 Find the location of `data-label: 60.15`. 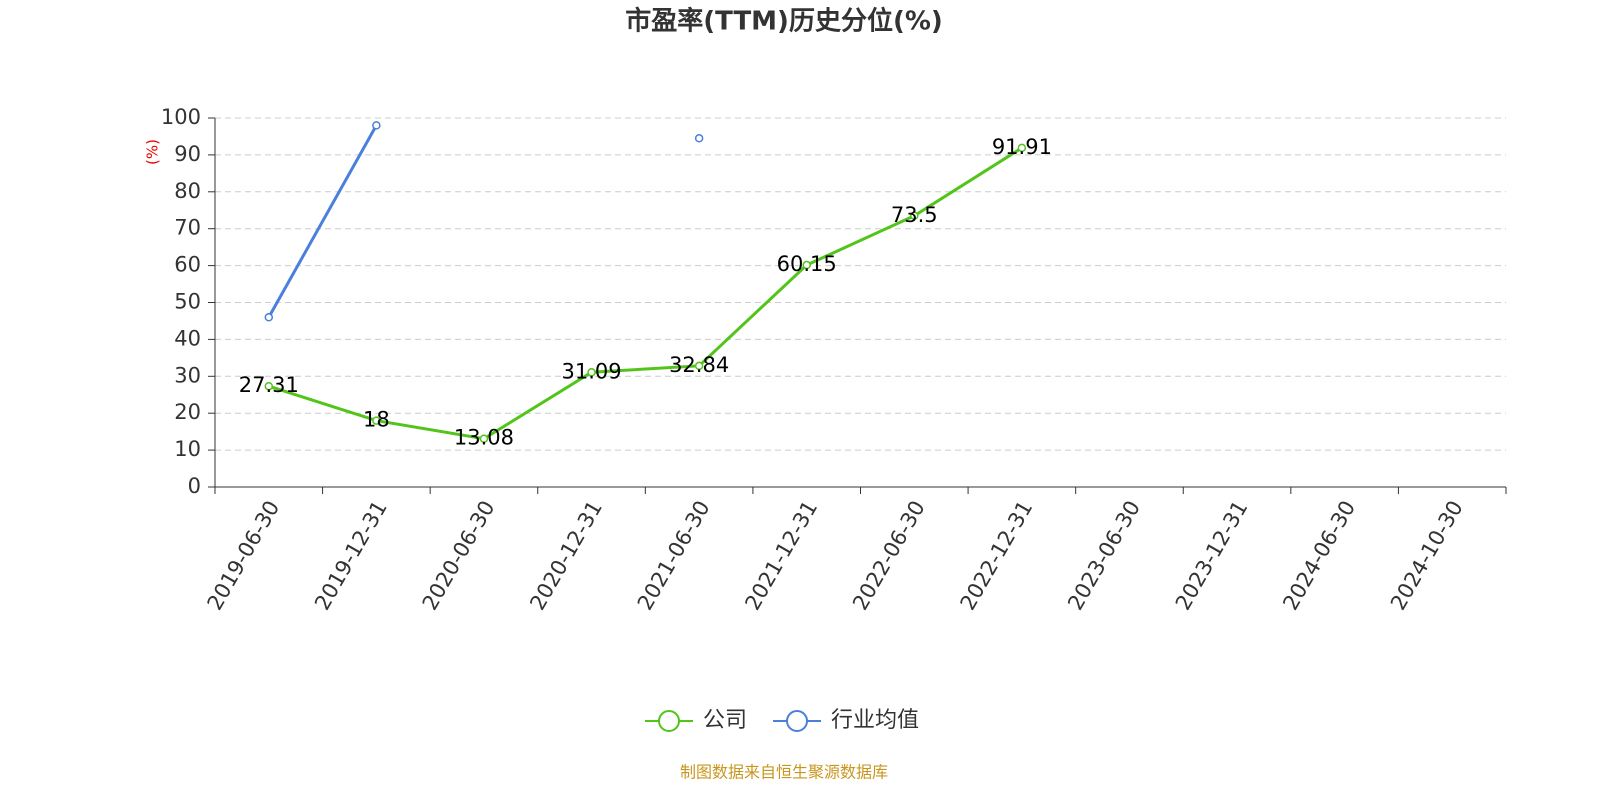

data-label: 60.15 is located at coordinates (807, 264).